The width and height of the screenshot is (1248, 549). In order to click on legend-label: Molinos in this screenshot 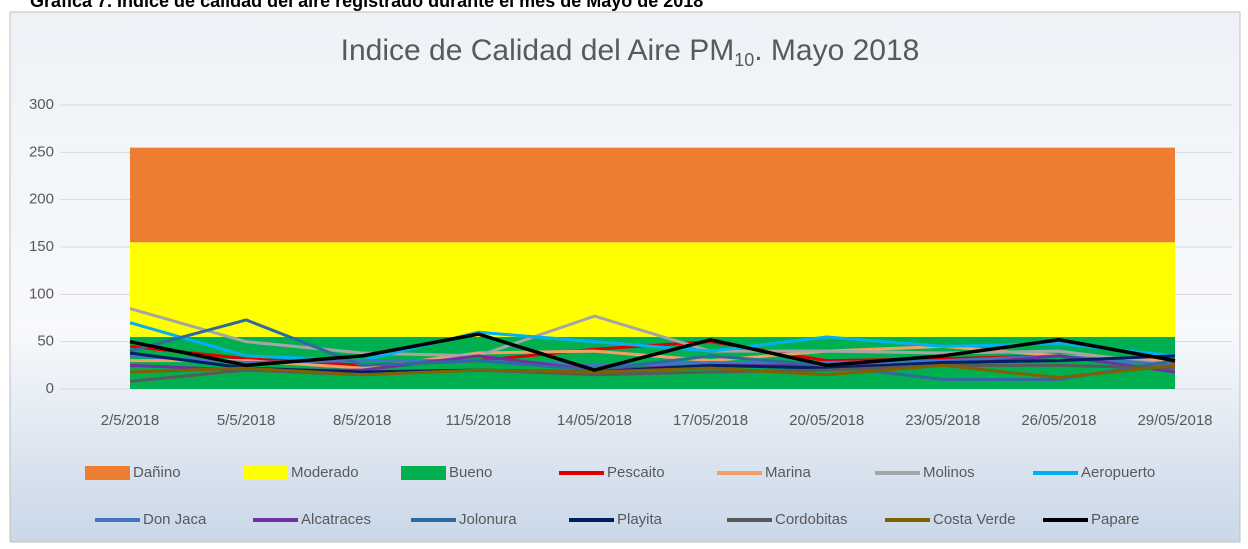, I will do `click(949, 472)`.